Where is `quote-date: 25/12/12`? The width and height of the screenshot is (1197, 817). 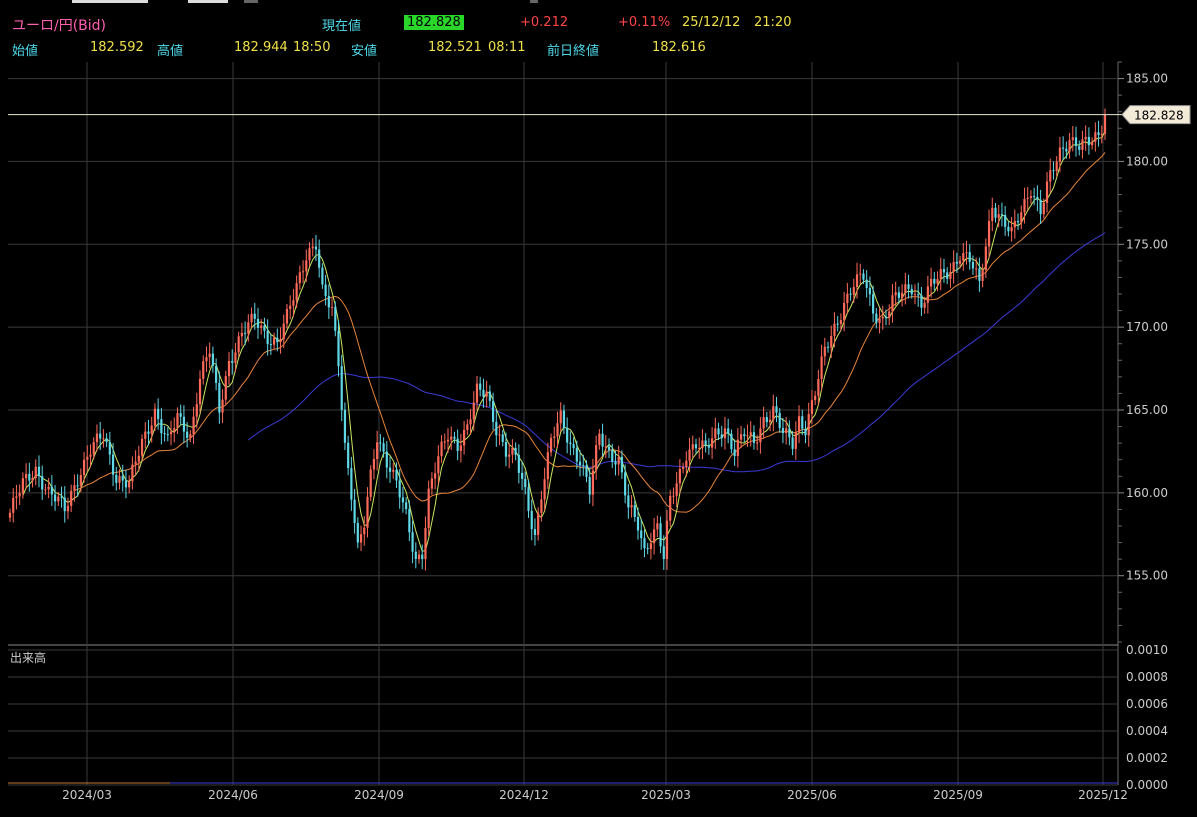
quote-date: 25/12/12 is located at coordinates (711, 22).